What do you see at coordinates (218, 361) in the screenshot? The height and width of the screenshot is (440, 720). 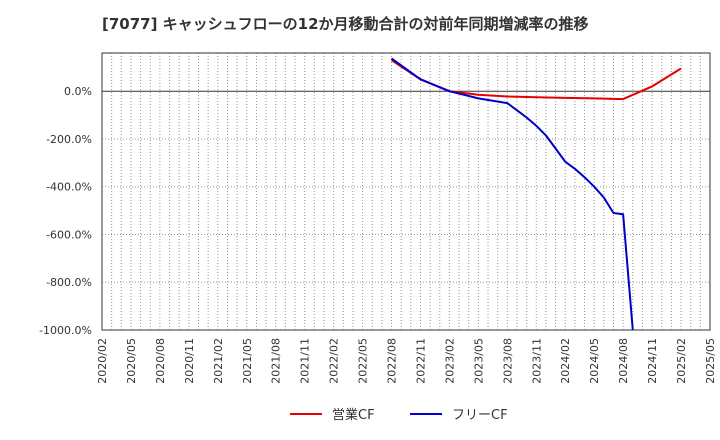 I see `x-tick-label: 2021/02` at bounding box center [218, 361].